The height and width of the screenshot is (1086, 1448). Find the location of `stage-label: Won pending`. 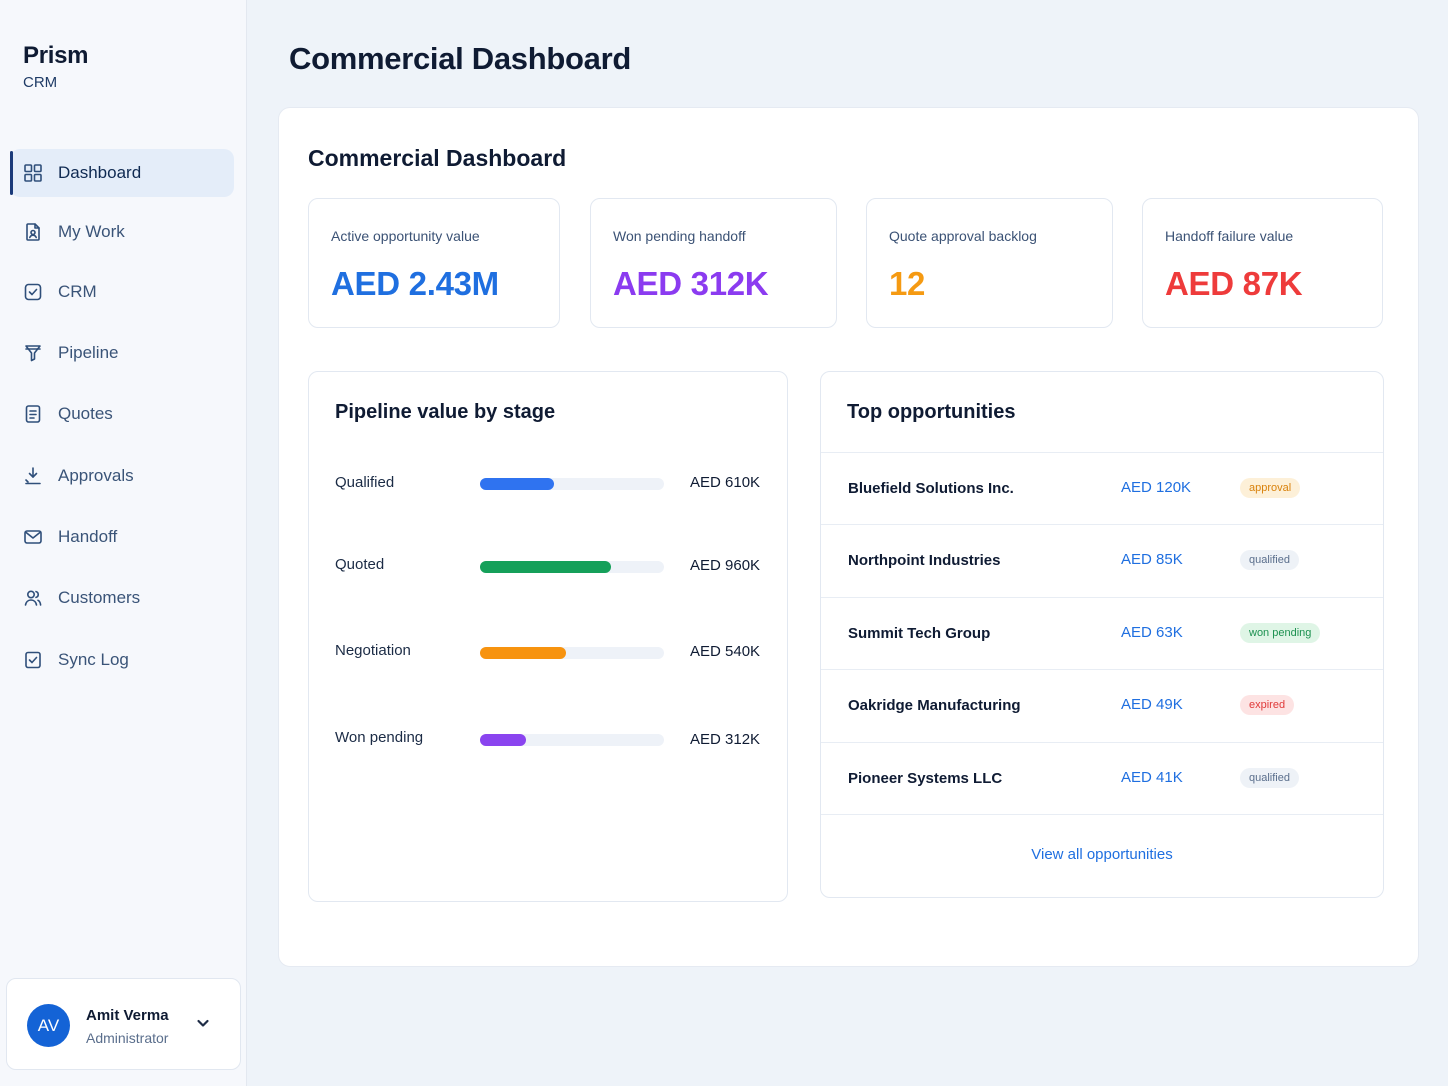

stage-label: Won pending is located at coordinates (379, 737).